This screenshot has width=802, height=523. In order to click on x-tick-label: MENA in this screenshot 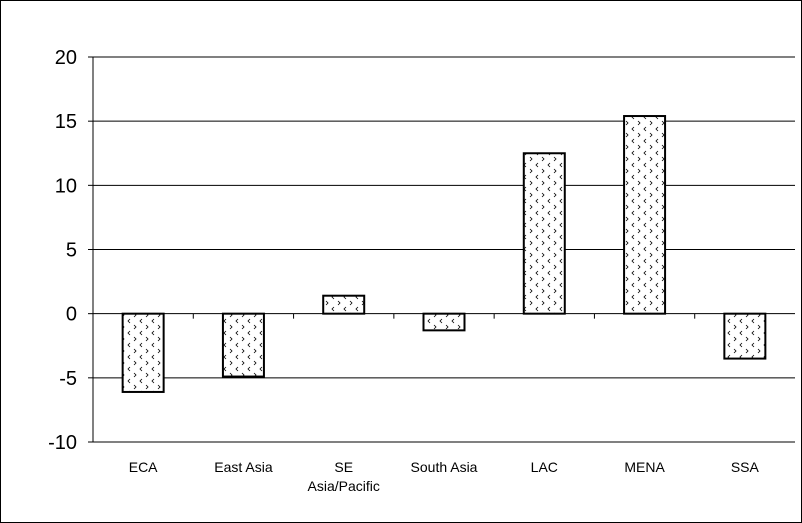, I will do `click(644, 467)`.